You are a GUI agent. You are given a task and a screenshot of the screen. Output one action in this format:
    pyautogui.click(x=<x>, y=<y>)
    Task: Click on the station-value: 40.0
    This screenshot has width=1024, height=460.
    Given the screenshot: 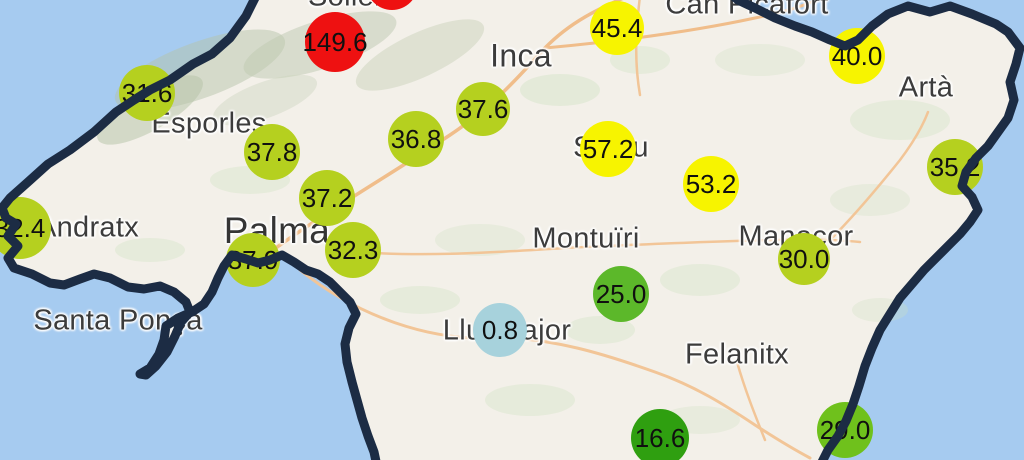 What is the action you would take?
    pyautogui.click(x=857, y=56)
    